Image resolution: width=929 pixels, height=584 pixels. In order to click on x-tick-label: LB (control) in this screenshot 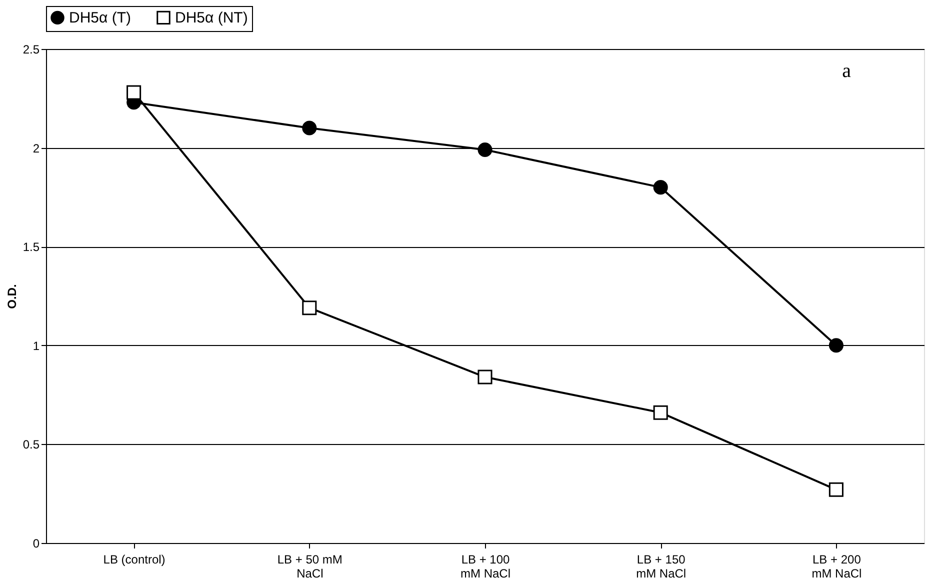, I will do `click(134, 559)`.